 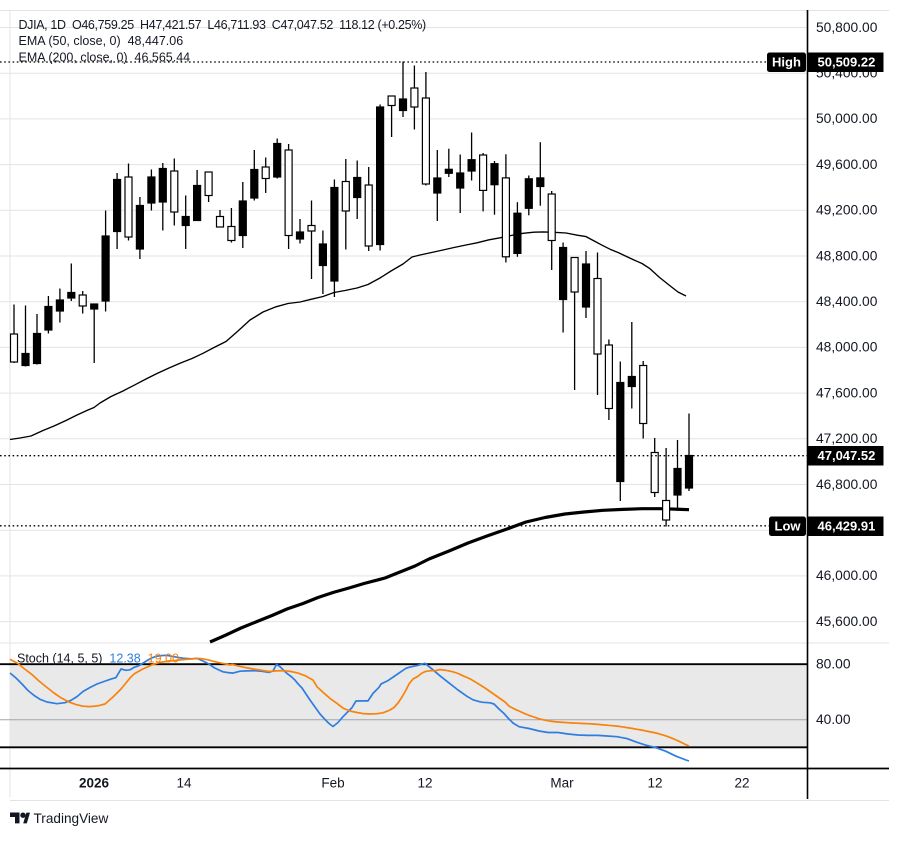 What do you see at coordinates (94, 783) in the screenshot?
I see `svg-text: 2026` at bounding box center [94, 783].